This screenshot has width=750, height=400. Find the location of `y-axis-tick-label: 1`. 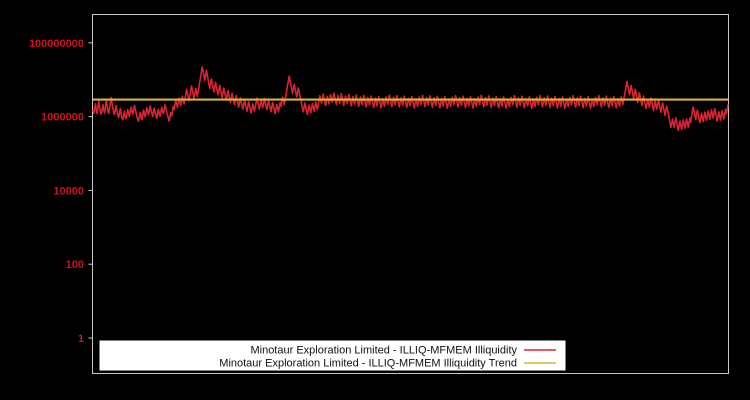

y-axis-tick-label: 1 is located at coordinates (81, 339).